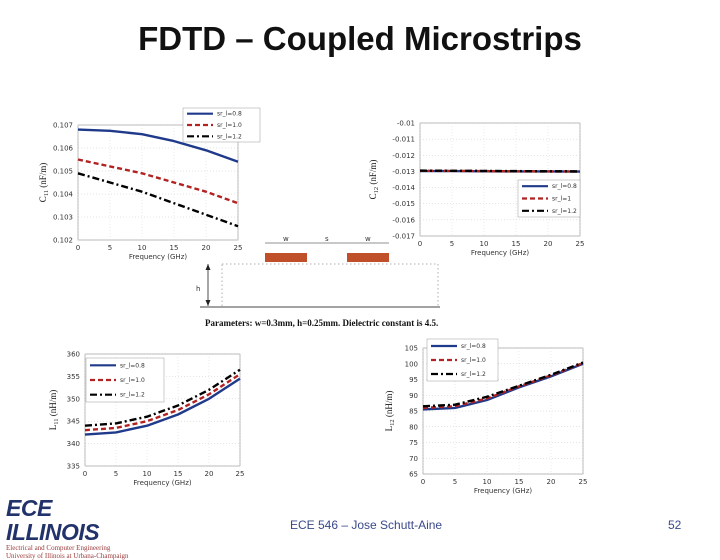  Describe the element at coordinates (413, 412) in the screenshot. I see `l12-y-tick-label: 85` at that location.